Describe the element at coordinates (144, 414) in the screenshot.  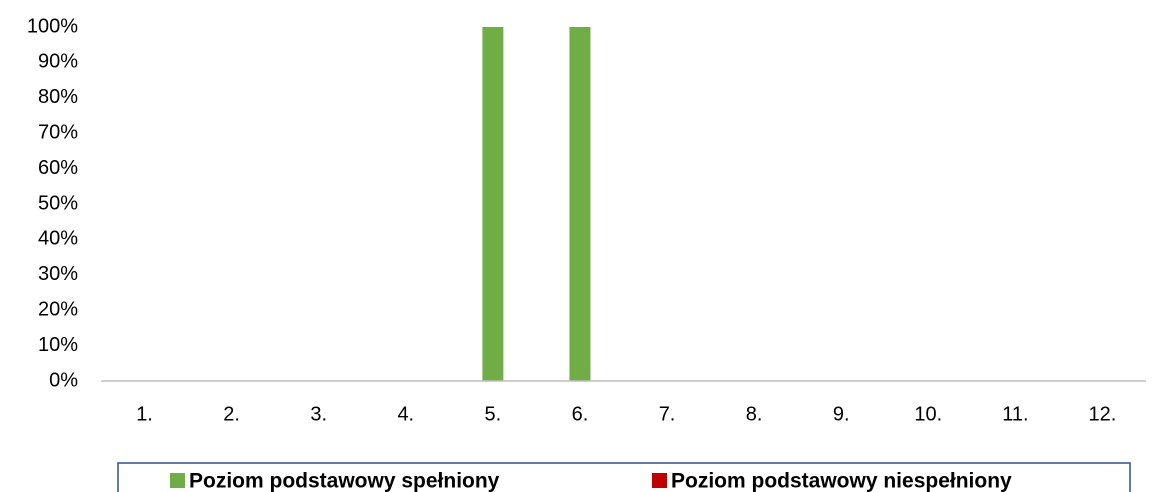
I see `x-tick-label: 1.` at that location.